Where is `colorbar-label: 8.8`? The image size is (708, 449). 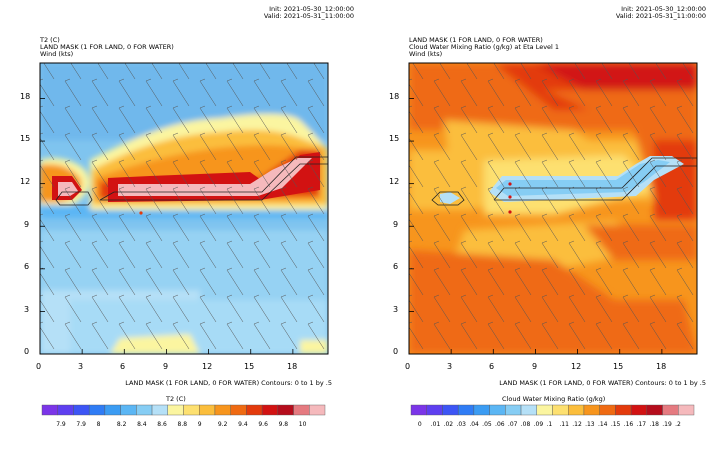
colorbar-label: 8.8 is located at coordinates (182, 424).